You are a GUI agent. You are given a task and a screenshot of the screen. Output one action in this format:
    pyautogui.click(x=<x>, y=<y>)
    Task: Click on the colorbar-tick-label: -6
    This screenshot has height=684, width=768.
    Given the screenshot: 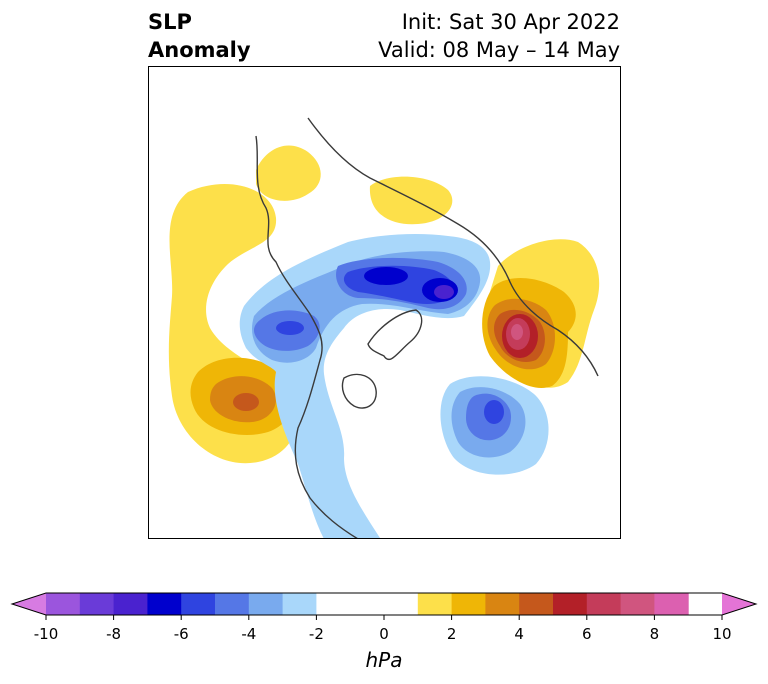 What is the action you would take?
    pyautogui.click(x=181, y=634)
    